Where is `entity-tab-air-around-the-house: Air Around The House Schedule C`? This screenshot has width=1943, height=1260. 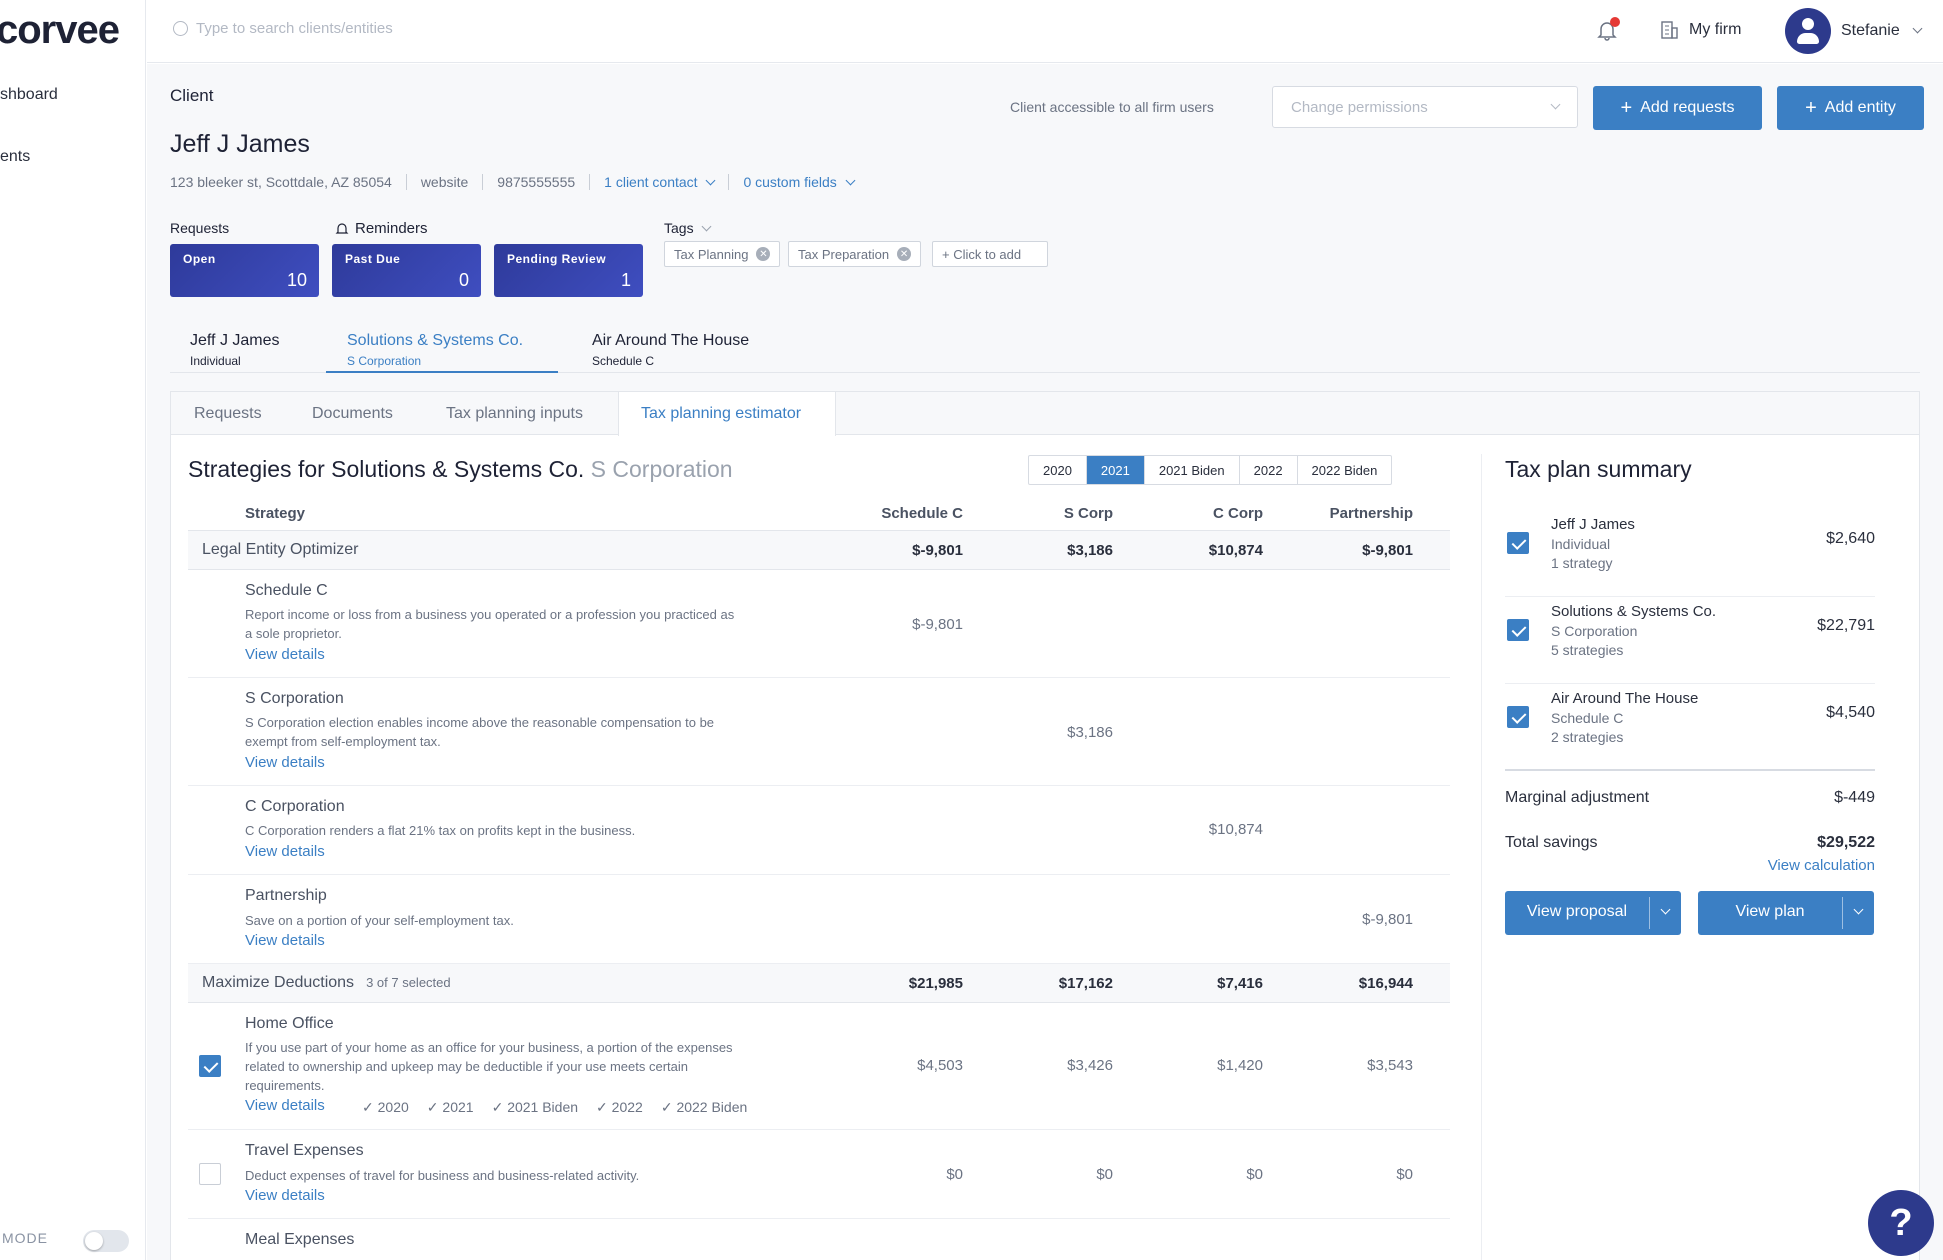 entity-tab-air-around-the-house: Air Around The House Schedule C is located at coordinates (670, 350).